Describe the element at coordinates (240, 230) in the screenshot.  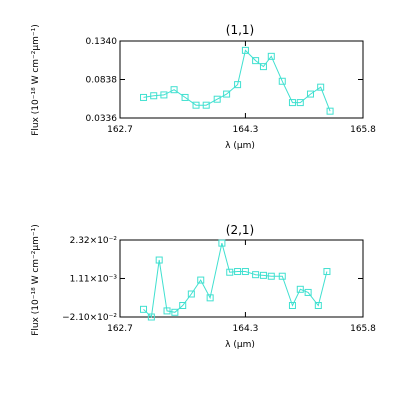
I see `chart-title: (2,1)` at that location.